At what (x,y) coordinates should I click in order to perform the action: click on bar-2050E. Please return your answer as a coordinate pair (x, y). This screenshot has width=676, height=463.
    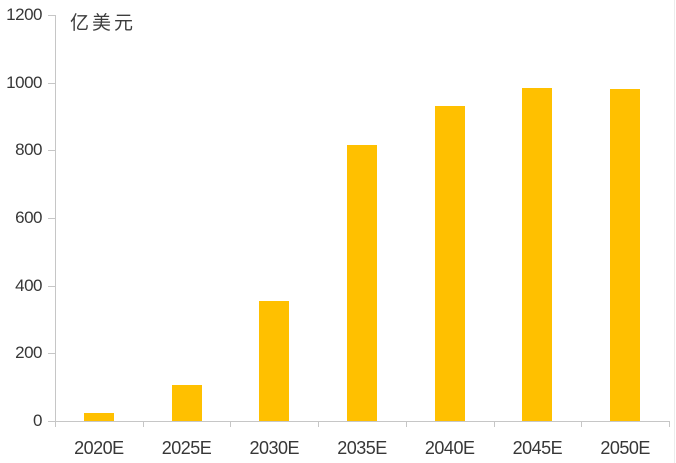
    Looking at the image, I should click on (625, 255).